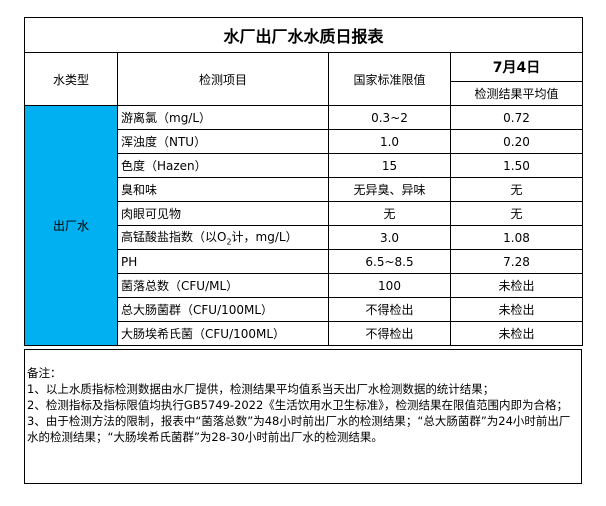 This screenshot has height=506, width=606. What do you see at coordinates (389, 261) in the screenshot?
I see `limit-cell: 6.5~8.5` at bounding box center [389, 261].